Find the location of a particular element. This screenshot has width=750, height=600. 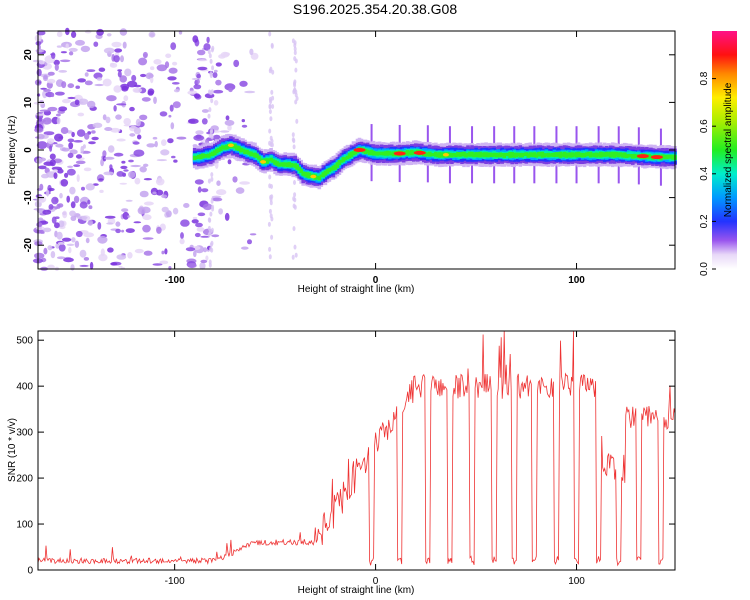

y-tick-label: 300 is located at coordinates (24, 433).